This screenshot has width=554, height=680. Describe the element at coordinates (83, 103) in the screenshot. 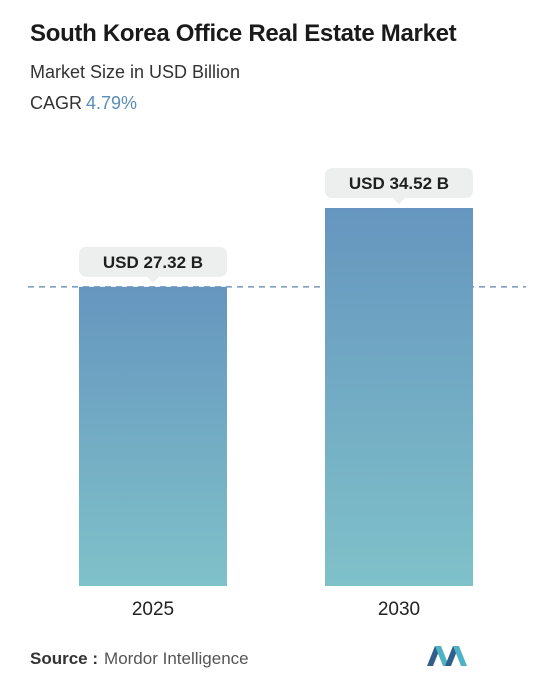

I see `cagr-line: CAGR 4.79%` at that location.